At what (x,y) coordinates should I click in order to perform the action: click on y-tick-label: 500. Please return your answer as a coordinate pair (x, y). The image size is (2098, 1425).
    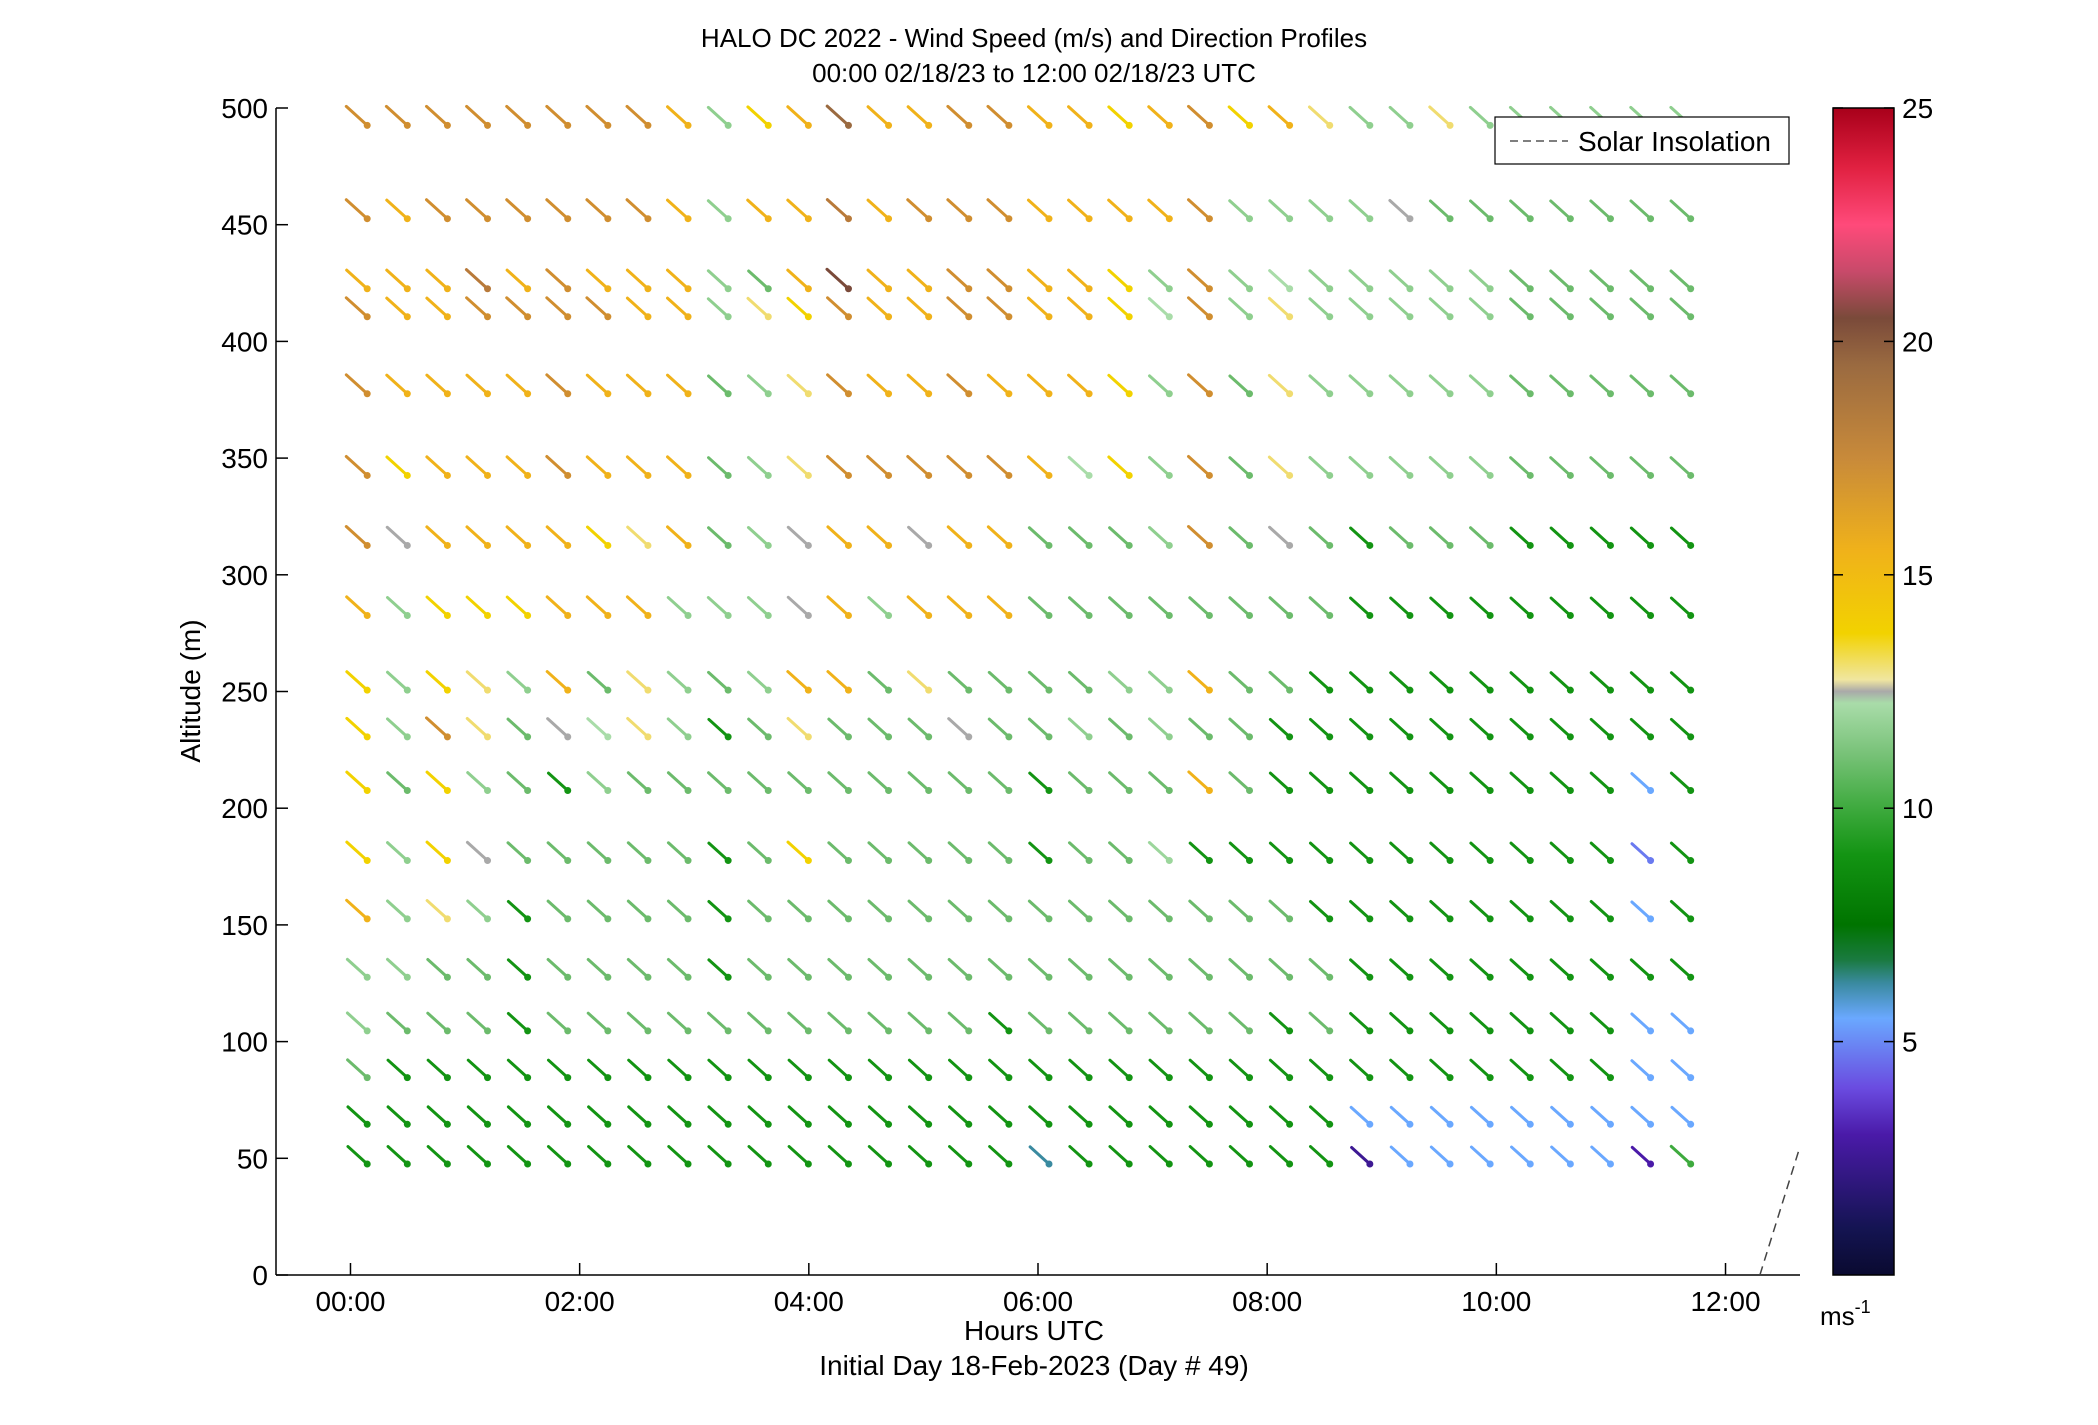
    Looking at the image, I should click on (244, 108).